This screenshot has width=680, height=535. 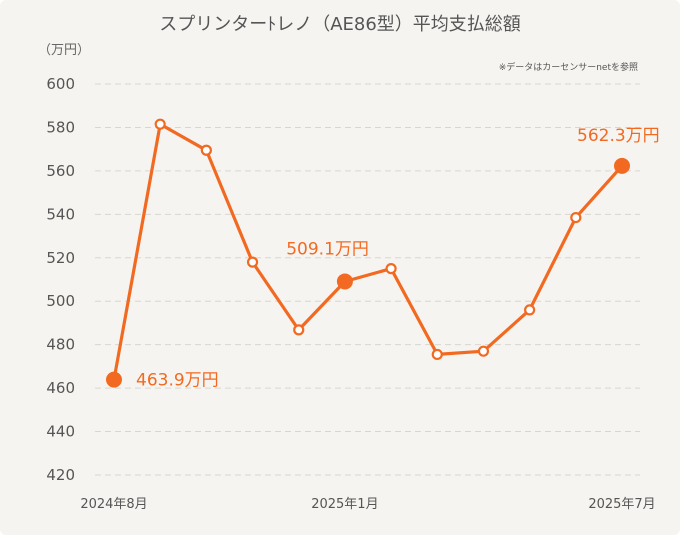 What do you see at coordinates (177, 381) in the screenshot?
I see `data-label: 463.9万円` at bounding box center [177, 381].